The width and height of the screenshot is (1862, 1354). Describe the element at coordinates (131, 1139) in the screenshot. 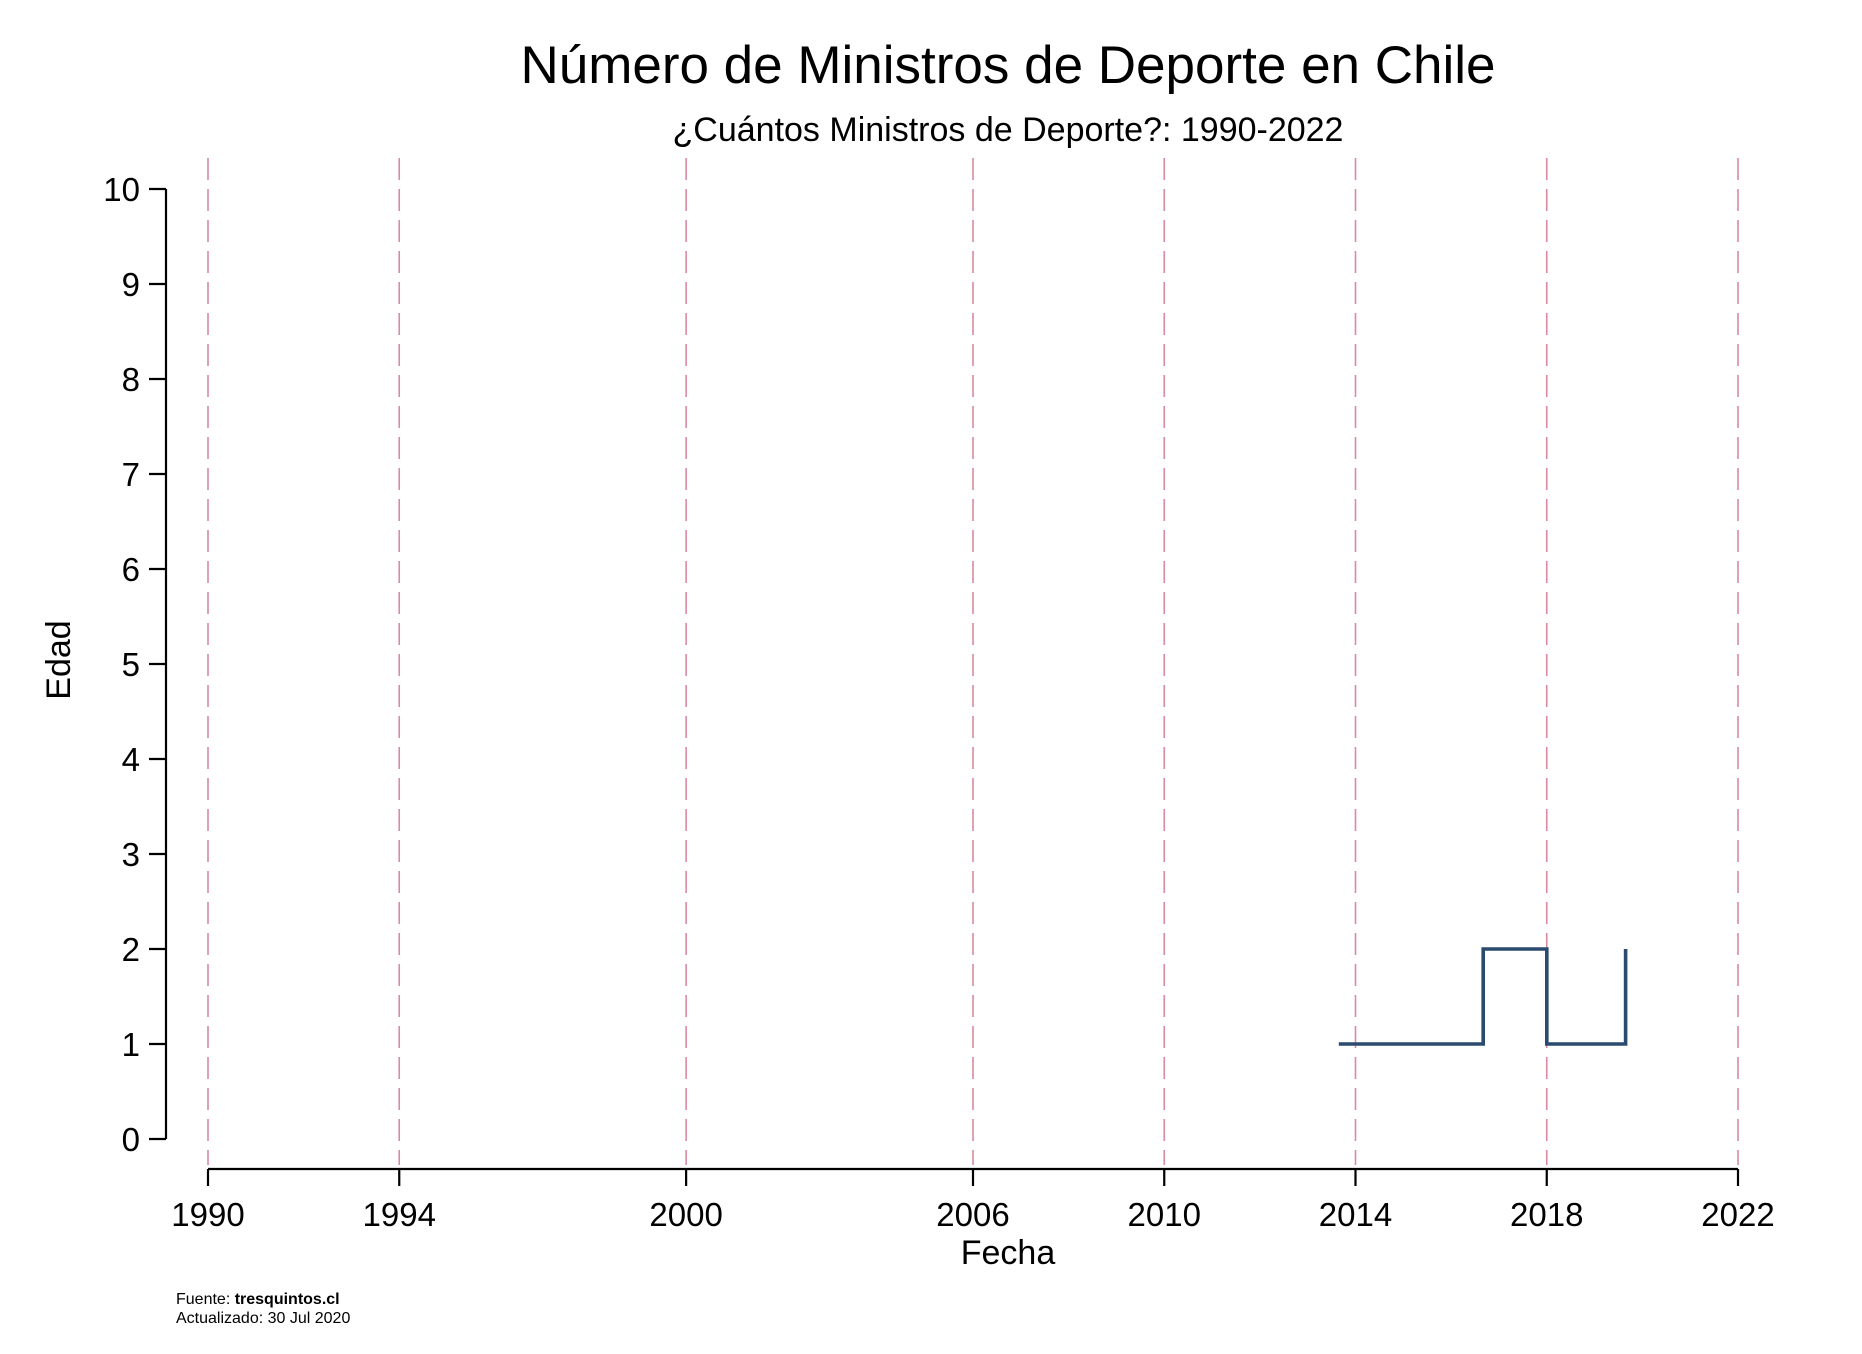

I see `y-tick-label-0: 0` at that location.